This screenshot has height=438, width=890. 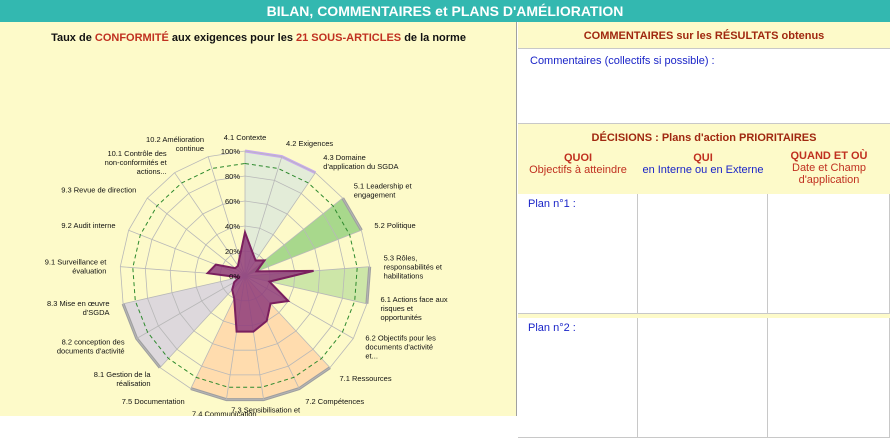 What do you see at coordinates (360, 166) in the screenshot?
I see `axis-label-line: d'application du SGDA` at bounding box center [360, 166].